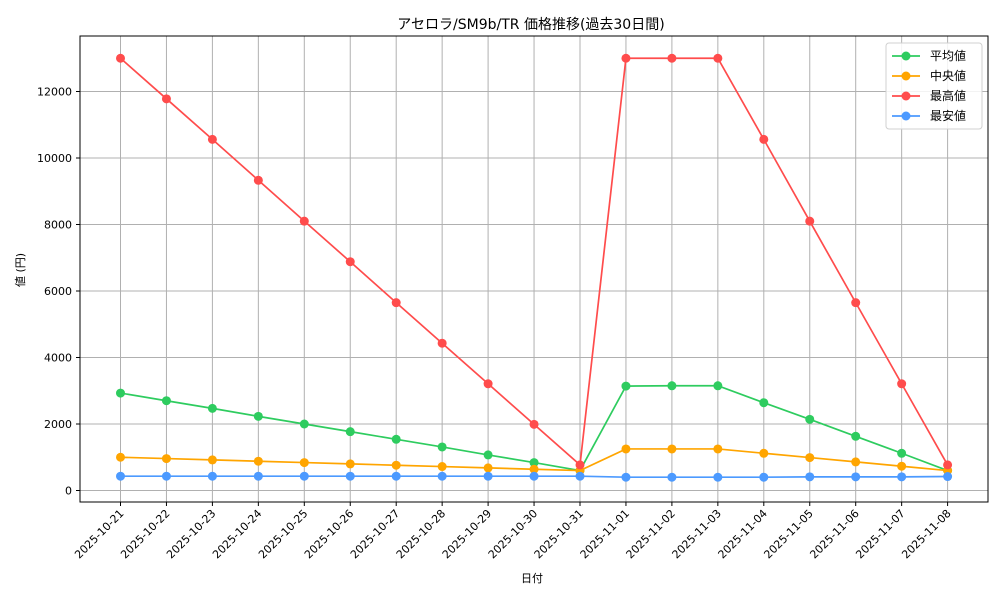  I want to click on y-tick-label: 4000, so click(58, 358).